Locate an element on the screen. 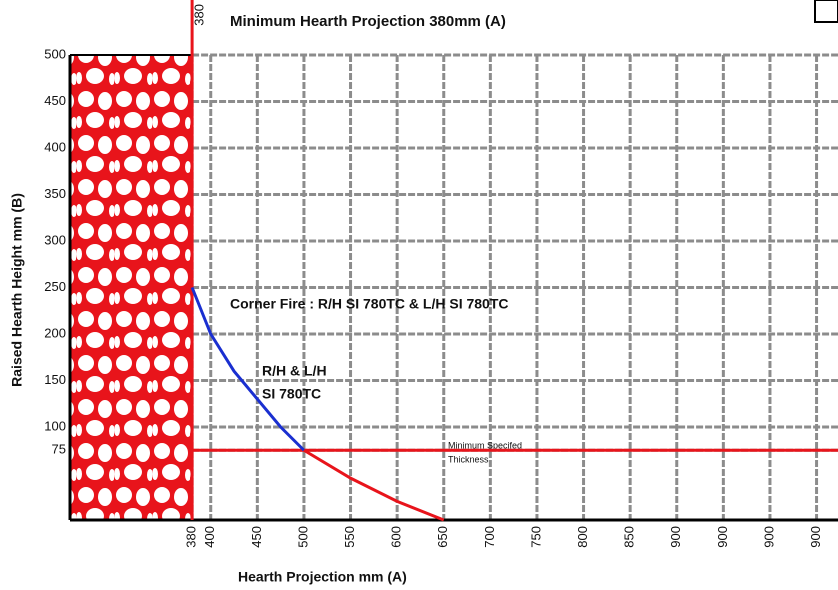 The width and height of the screenshot is (838, 590). x-tick-label: 650 is located at coordinates (442, 537).